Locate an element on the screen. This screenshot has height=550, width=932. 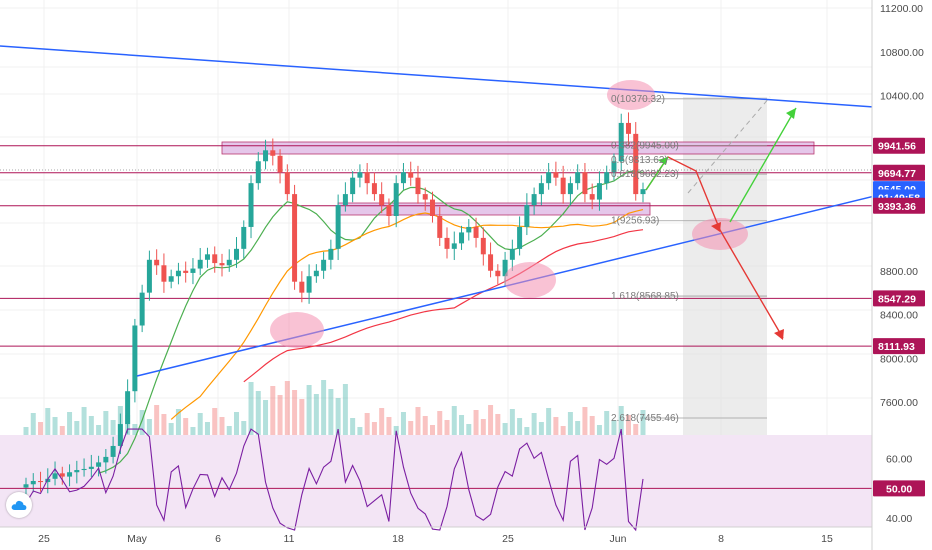
price-tick: 10400.00 is located at coordinates (902, 97).